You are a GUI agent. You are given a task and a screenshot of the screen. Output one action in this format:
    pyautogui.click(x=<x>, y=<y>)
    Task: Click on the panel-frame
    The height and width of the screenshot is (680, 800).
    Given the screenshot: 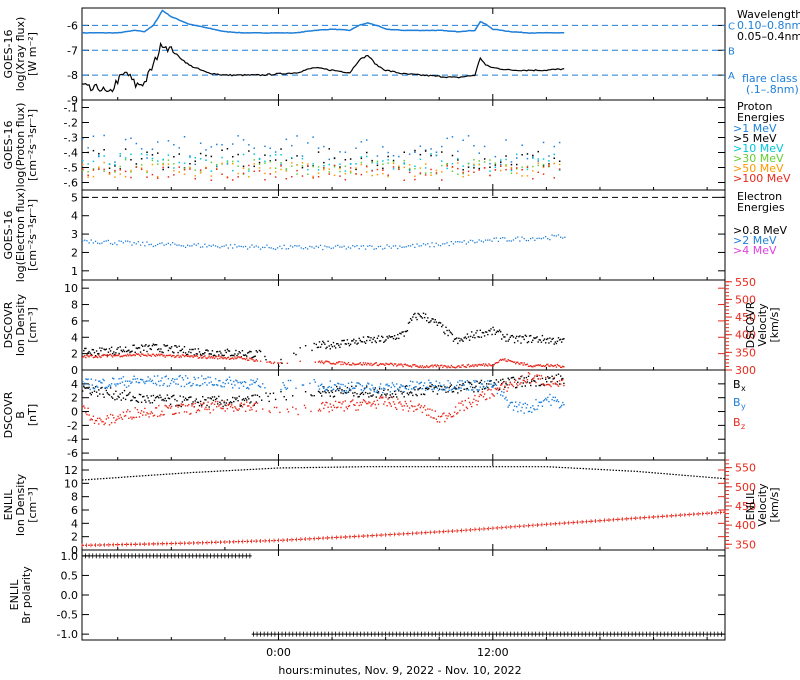 What is the action you would take?
    pyautogui.click(x=403, y=325)
    